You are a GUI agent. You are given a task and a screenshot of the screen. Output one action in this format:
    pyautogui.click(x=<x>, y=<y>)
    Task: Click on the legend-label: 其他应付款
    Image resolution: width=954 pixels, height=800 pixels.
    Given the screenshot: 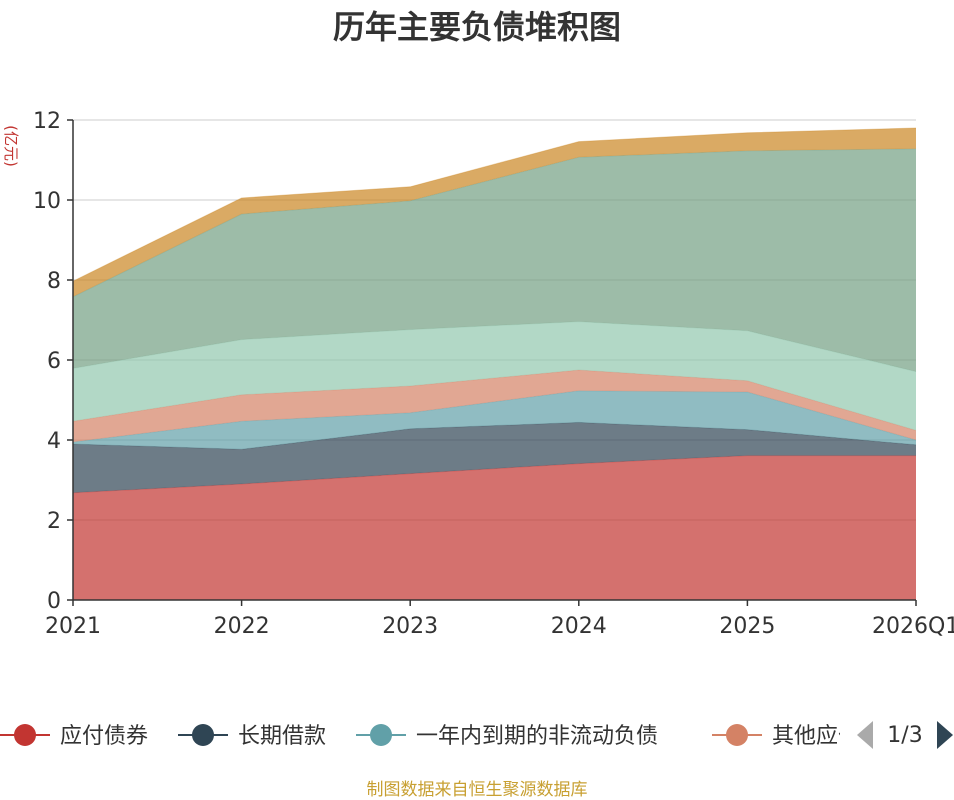 What is the action you would take?
    pyautogui.click(x=827, y=736)
    